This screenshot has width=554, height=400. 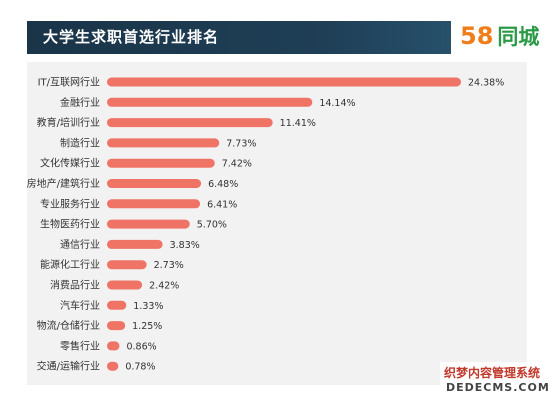 I want to click on value-label: 6.48%, so click(x=223, y=184).